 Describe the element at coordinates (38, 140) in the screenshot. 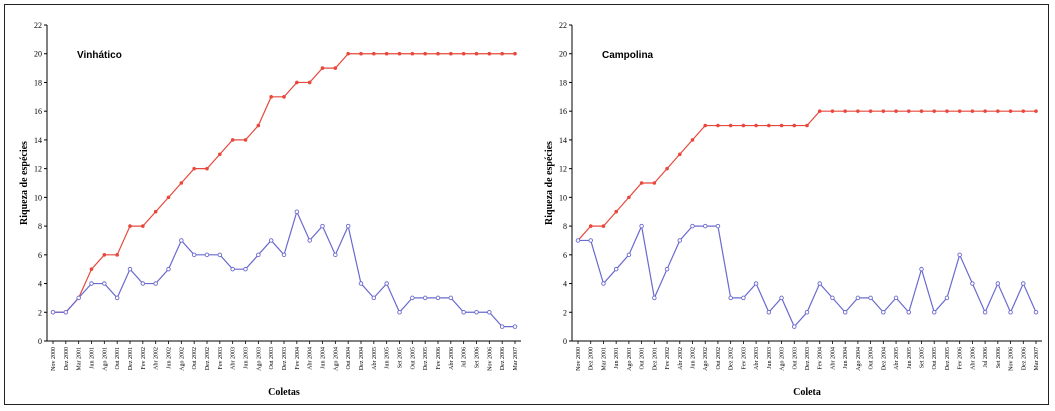

I see `panel1-y-tick-label: 14` at that location.